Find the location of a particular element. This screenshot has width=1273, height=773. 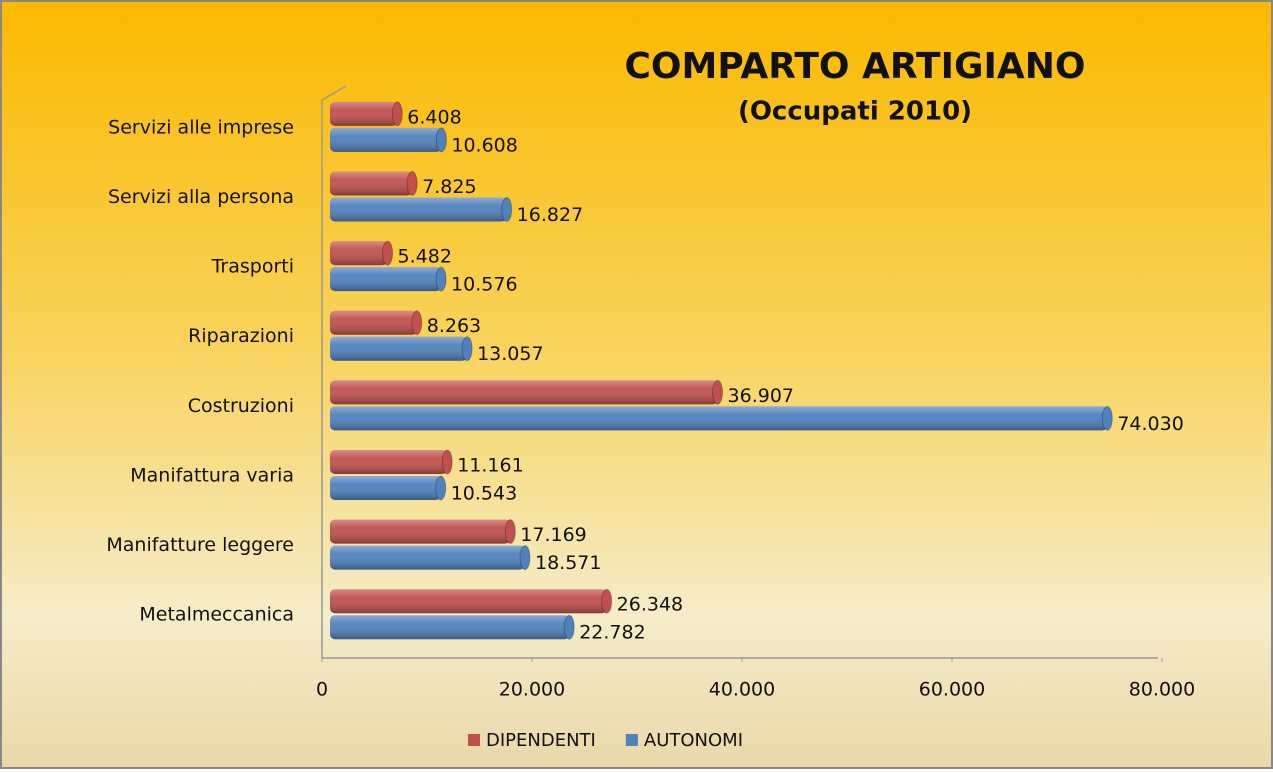

y-tick-label: Servizi alla persona is located at coordinates (201, 197).